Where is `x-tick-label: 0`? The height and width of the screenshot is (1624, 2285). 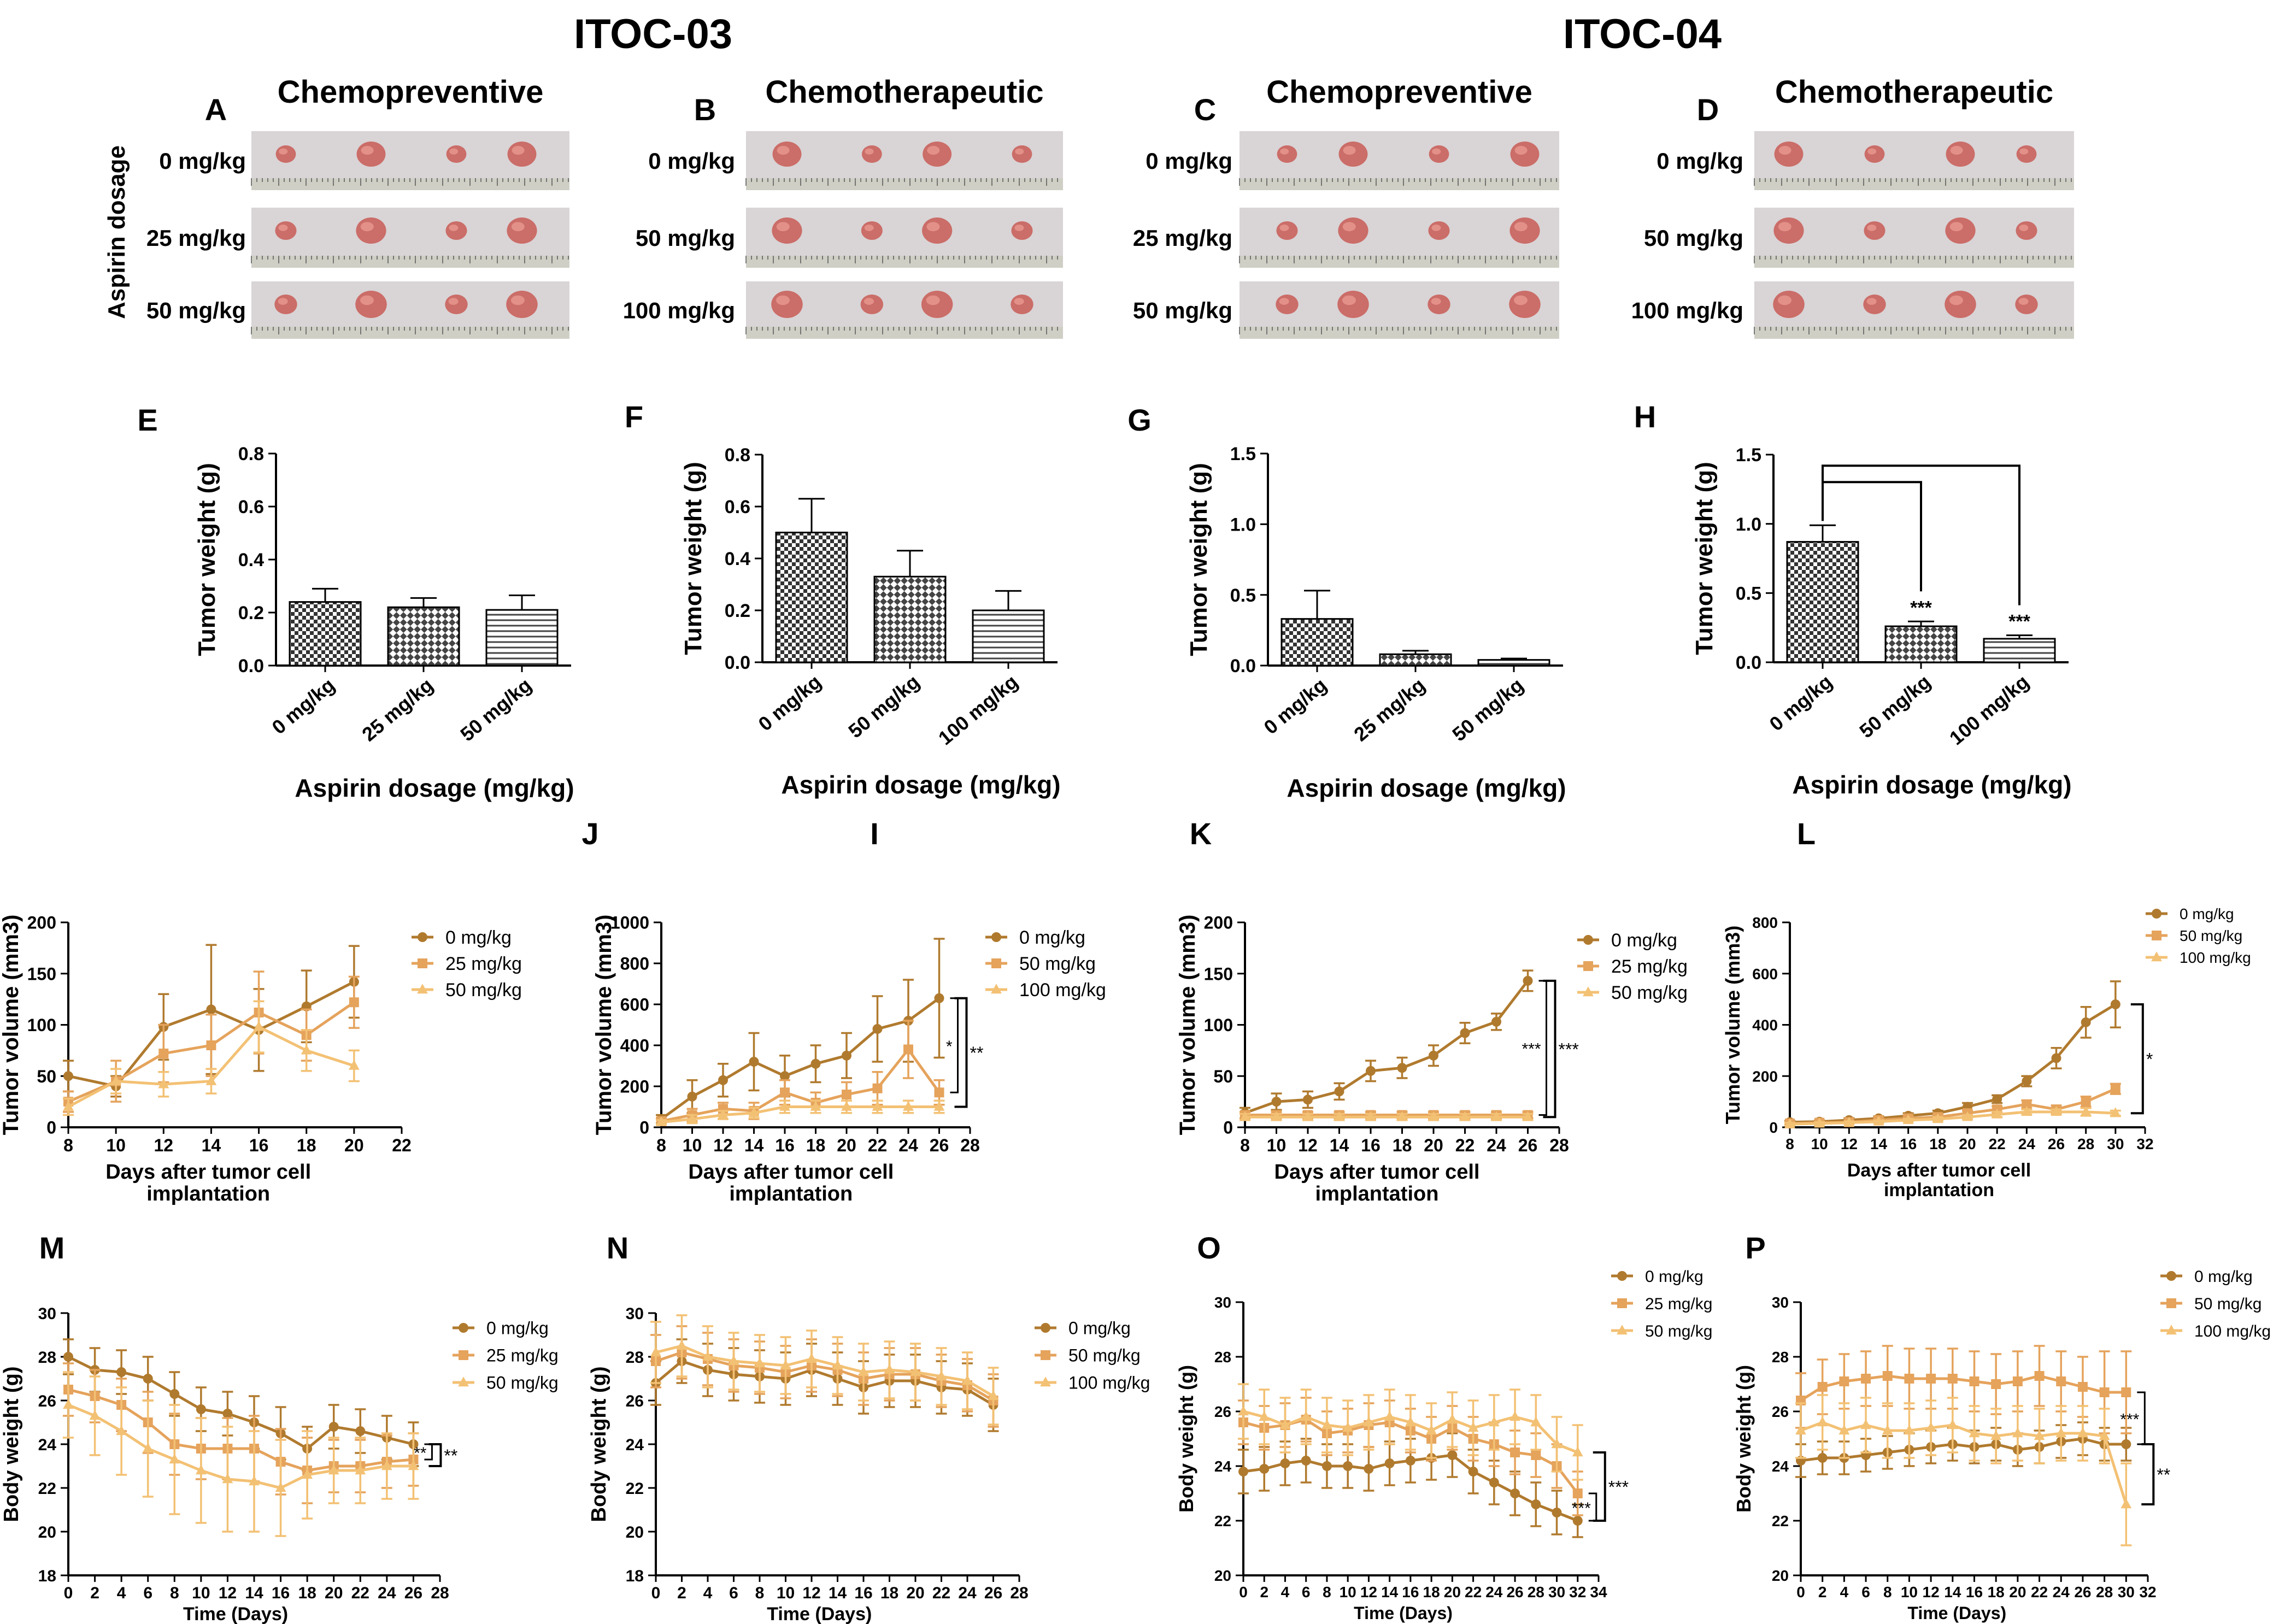 x-tick-label: 0 is located at coordinates (656, 1593).